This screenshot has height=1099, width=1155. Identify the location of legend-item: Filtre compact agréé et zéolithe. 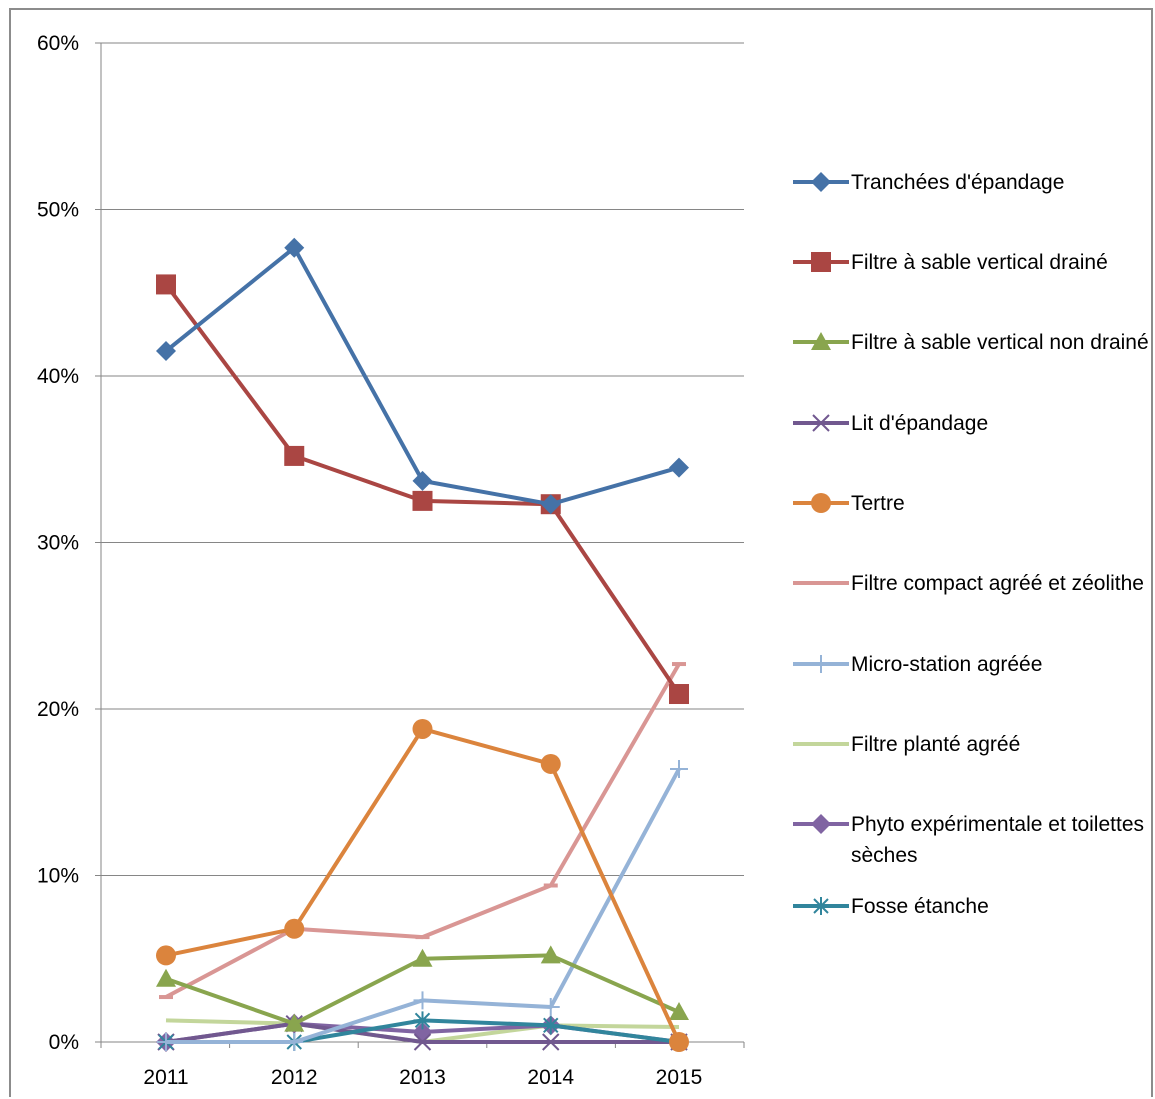
(974, 583).